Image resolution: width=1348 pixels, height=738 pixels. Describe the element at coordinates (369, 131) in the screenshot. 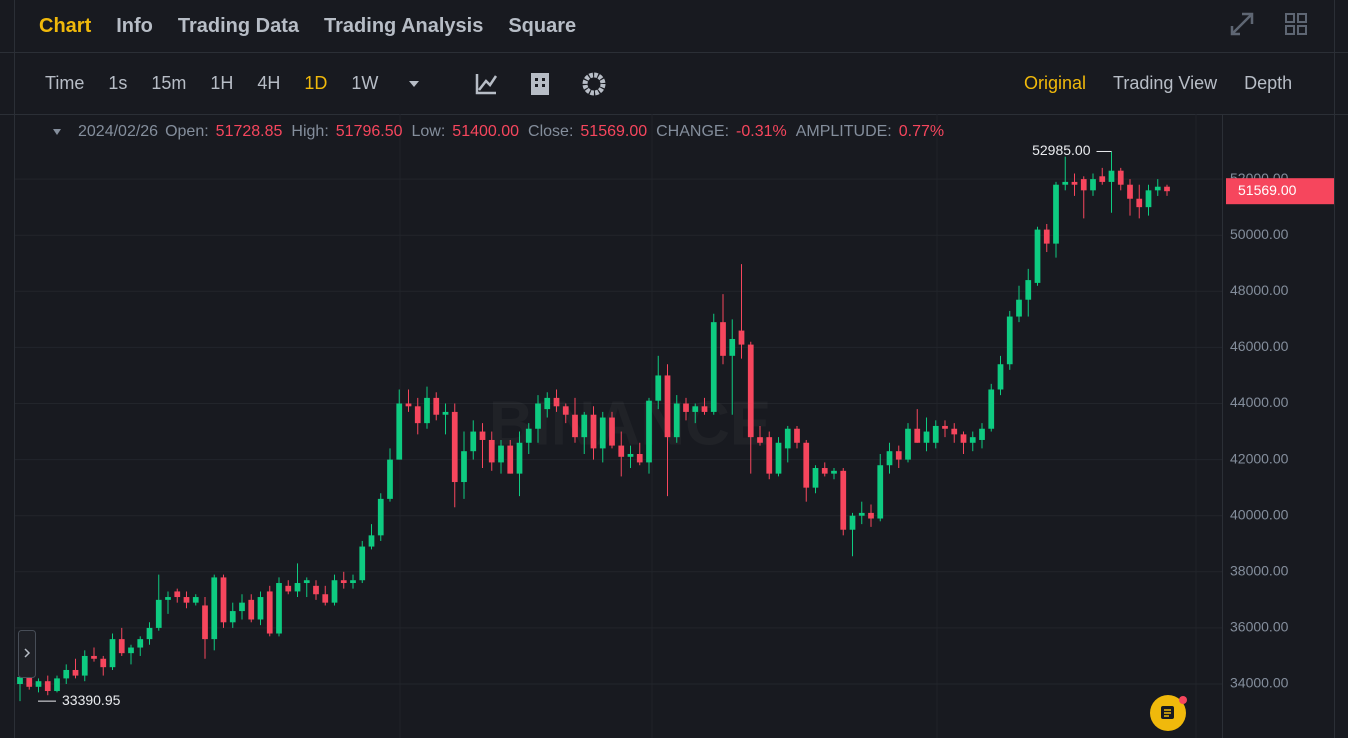

I see `info-value: 51796.50` at that location.